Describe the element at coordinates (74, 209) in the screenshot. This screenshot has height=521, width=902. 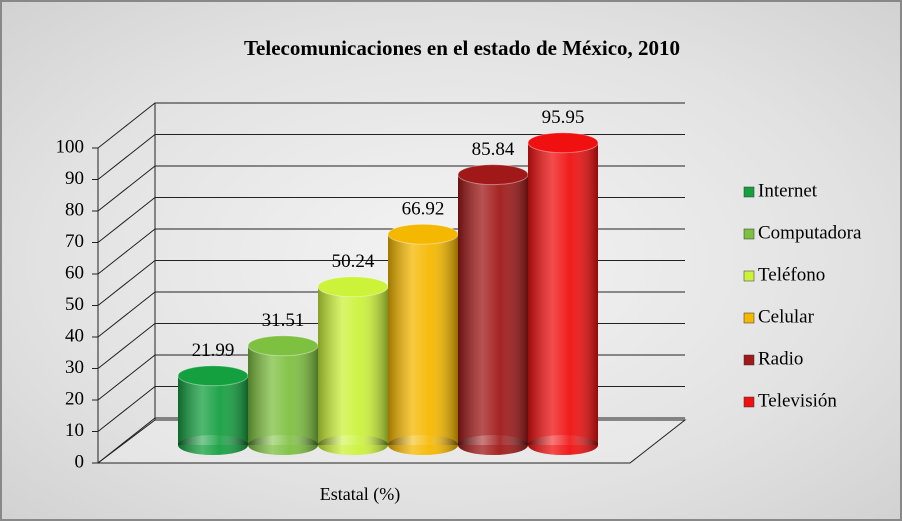
I see `y-tick-label: 80` at that location.